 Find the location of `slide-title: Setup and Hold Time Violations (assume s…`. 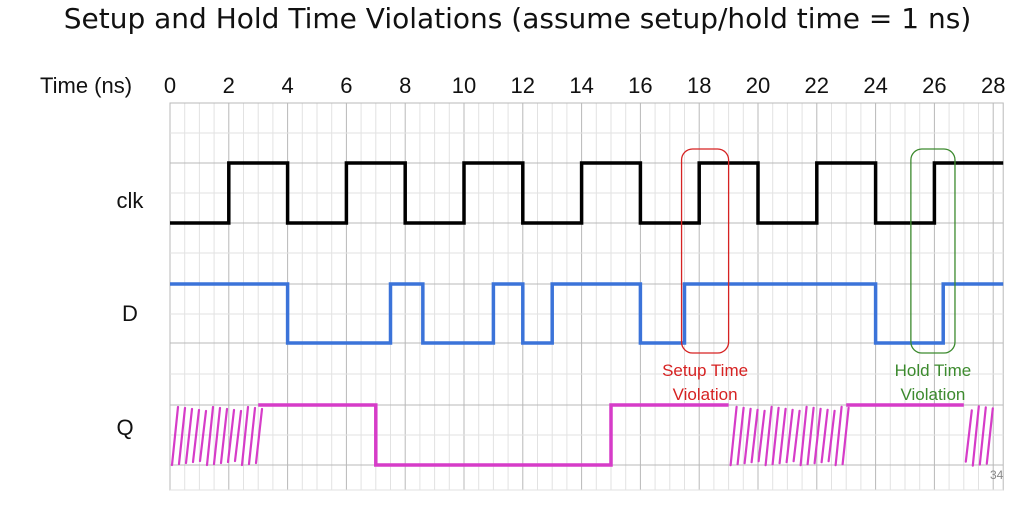

slide-title: Setup and Hold Time Violations (assume s… is located at coordinates (517, 18).